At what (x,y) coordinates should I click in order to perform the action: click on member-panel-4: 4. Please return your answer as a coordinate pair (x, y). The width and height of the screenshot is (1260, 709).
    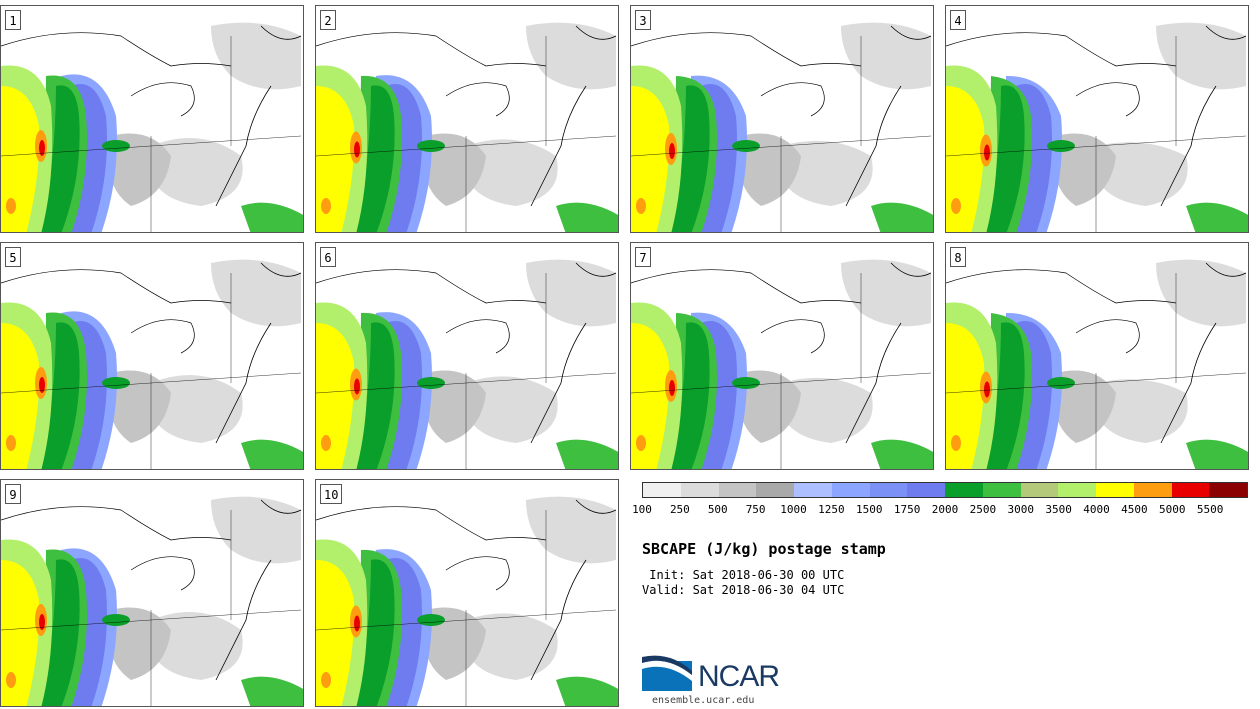
    Looking at the image, I should click on (1097, 119).